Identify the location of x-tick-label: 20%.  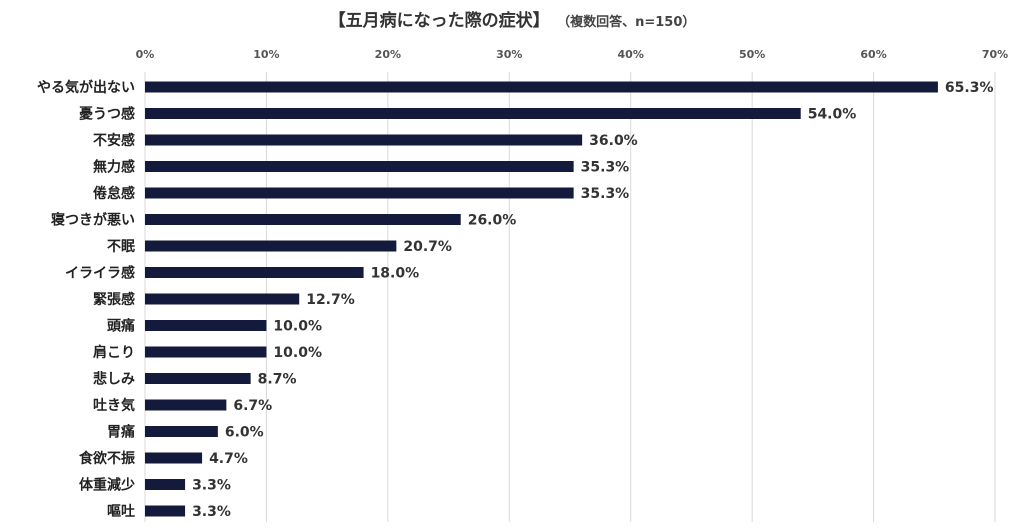
(388, 54).